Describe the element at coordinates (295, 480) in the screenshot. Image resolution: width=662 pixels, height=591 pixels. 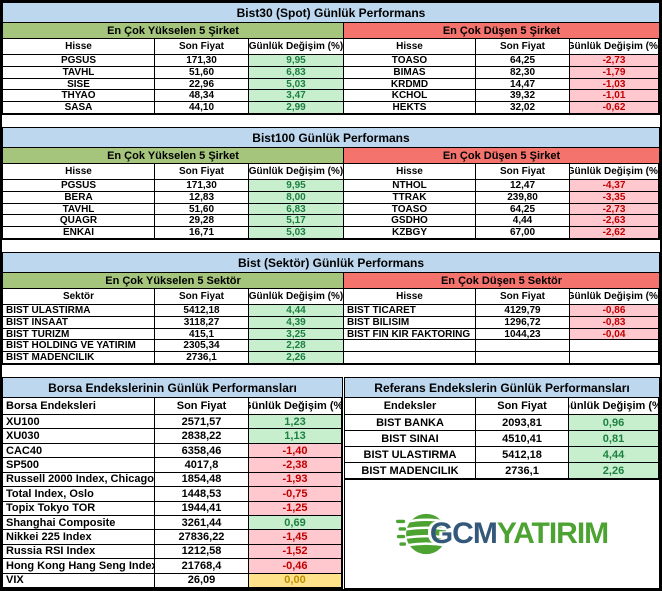
I see `daily-change: -1,93` at that location.